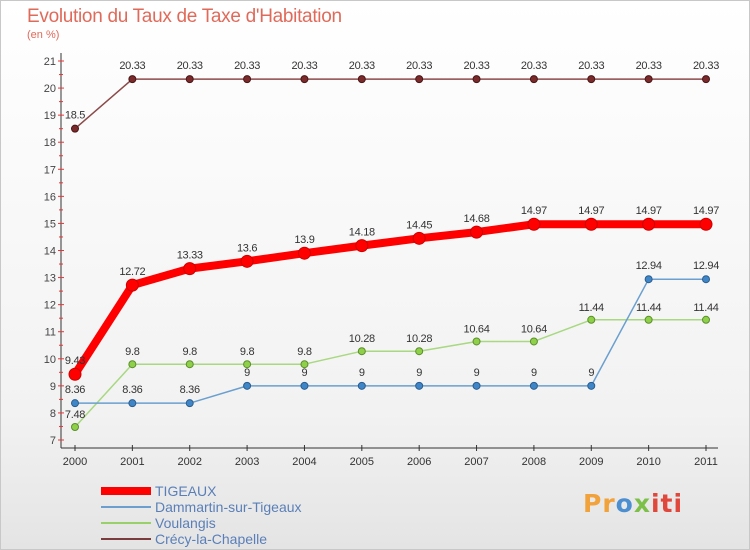  I want to click on data-label: 12.72, so click(132, 272).